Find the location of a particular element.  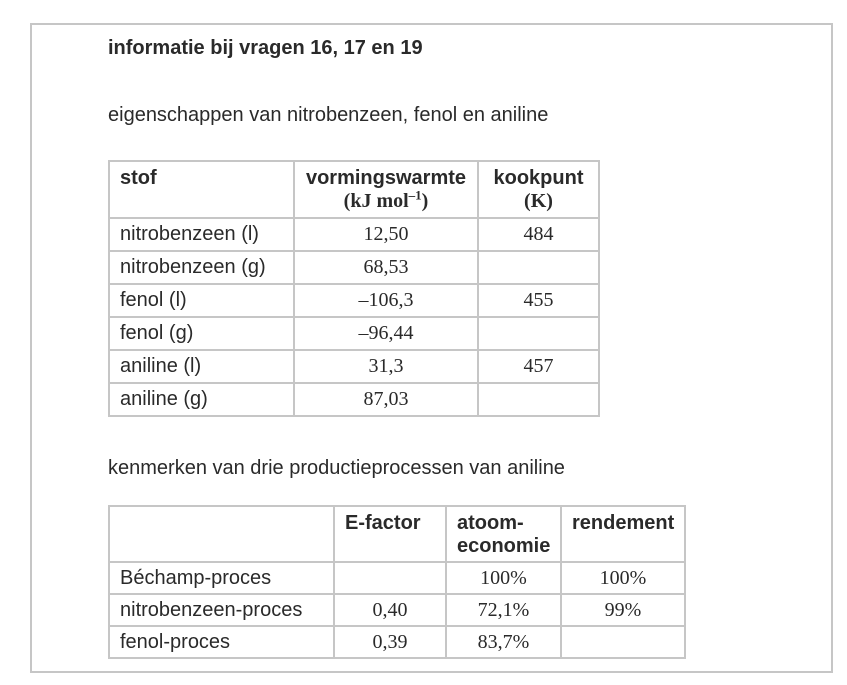

vormingswarmte-cell: 87,03 is located at coordinates (386, 399).